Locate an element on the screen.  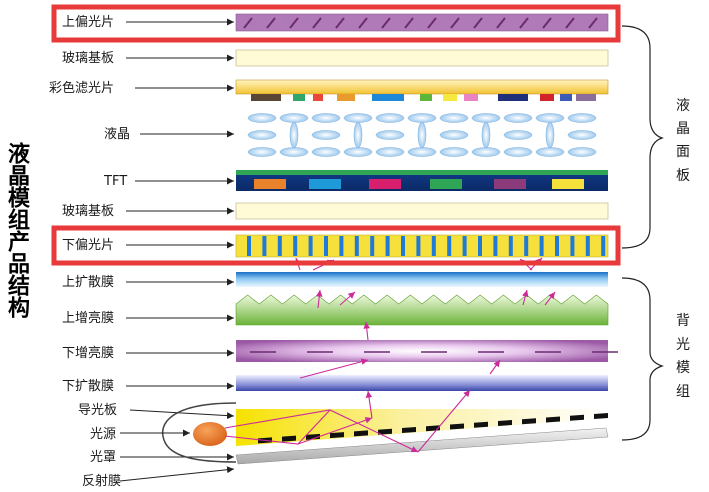
label-glass-bottom: 玻璃基板 is located at coordinates (88, 211).